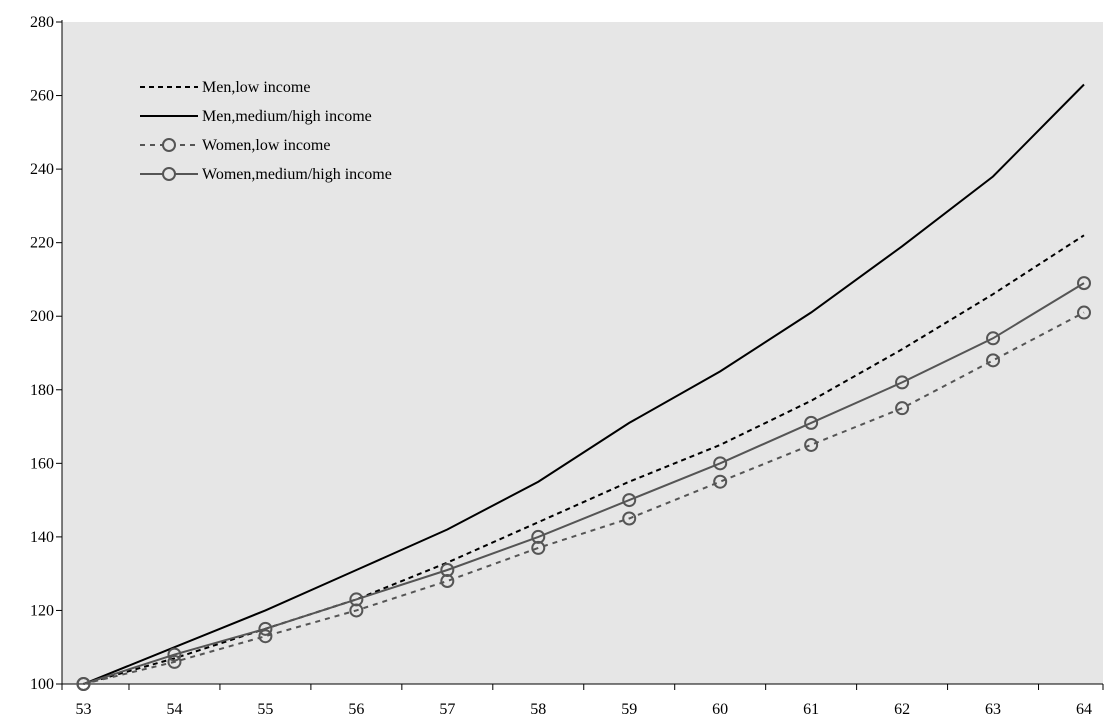 The width and height of the screenshot is (1115, 724). I want to click on legend-item: Men,medium/high income, so click(256, 116).